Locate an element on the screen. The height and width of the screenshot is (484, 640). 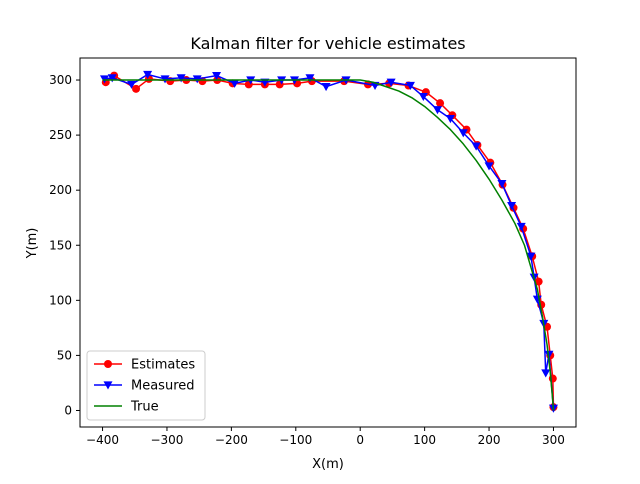
legend-item-true: True is located at coordinates (126, 407).